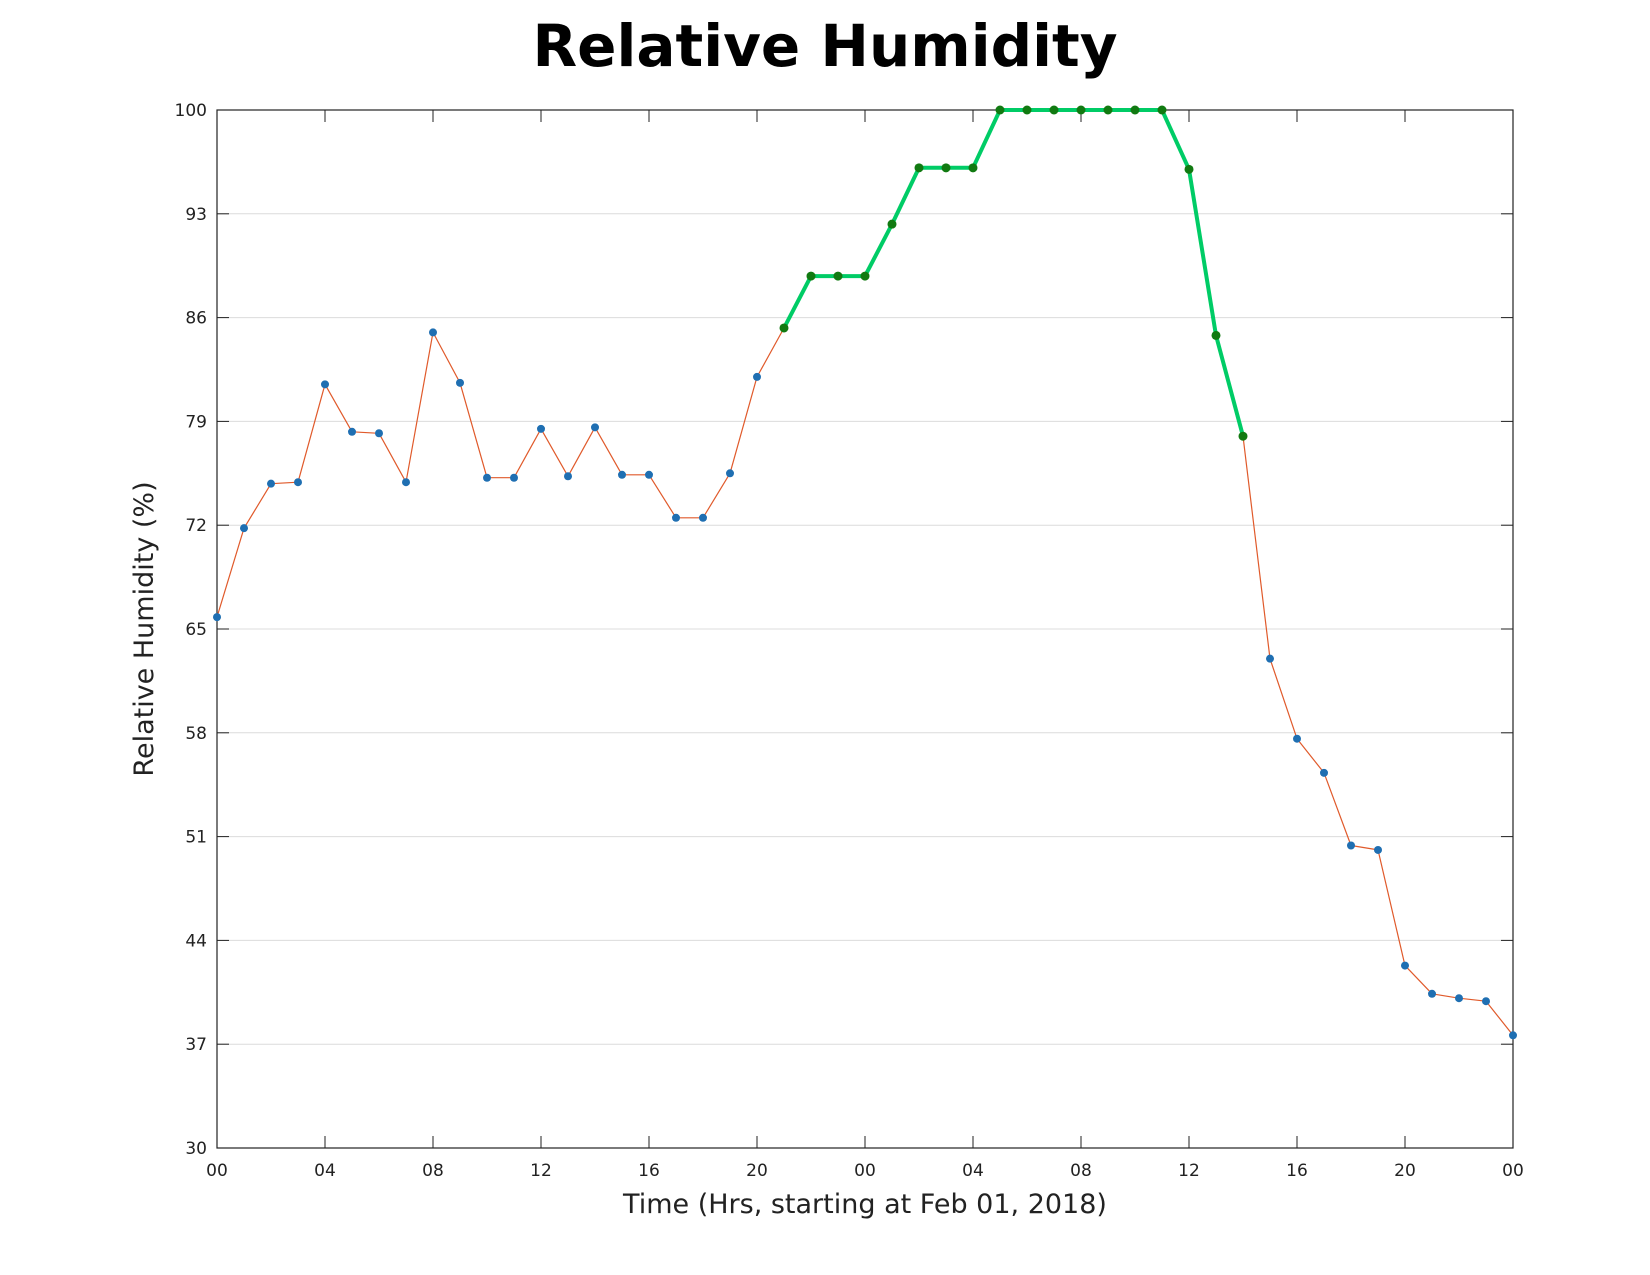 This screenshot has width=1650, height=1275. What do you see at coordinates (196, 422) in the screenshot?
I see `y-tick-label: 79` at bounding box center [196, 422].